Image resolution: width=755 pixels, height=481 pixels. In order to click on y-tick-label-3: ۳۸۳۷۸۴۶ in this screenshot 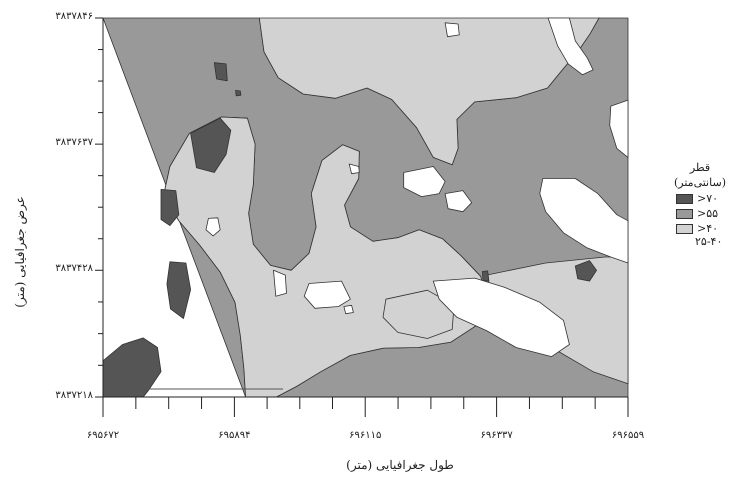, I will do `click(74, 16)`.